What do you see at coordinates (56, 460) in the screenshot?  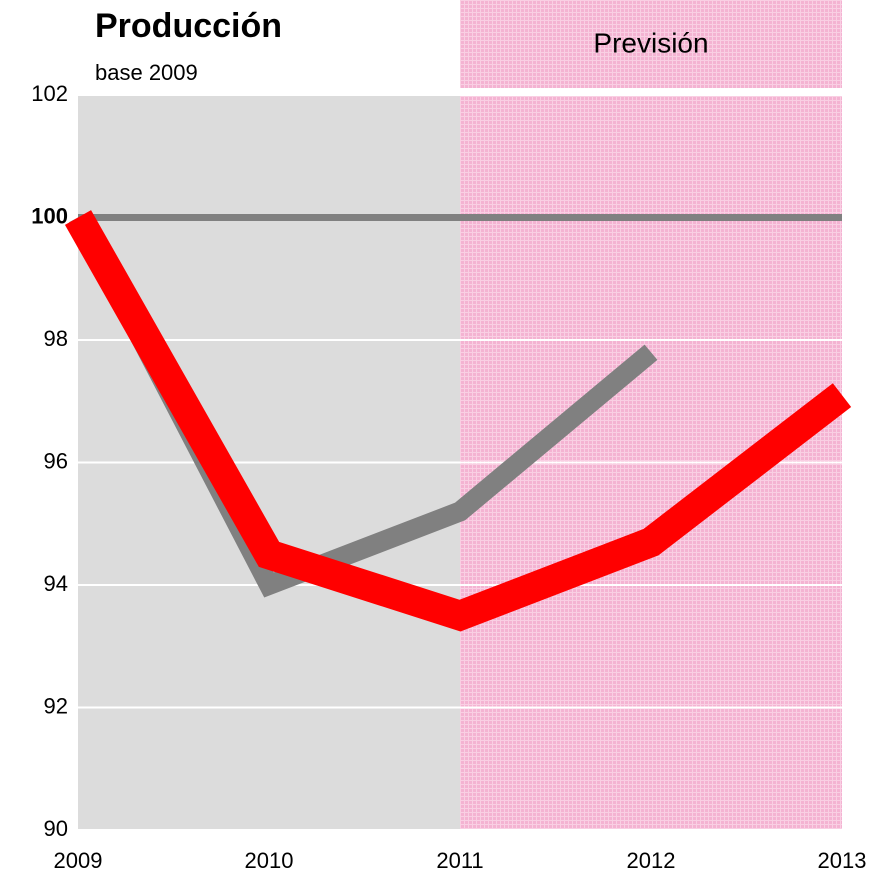 I see `y-tick-label: 96` at bounding box center [56, 460].